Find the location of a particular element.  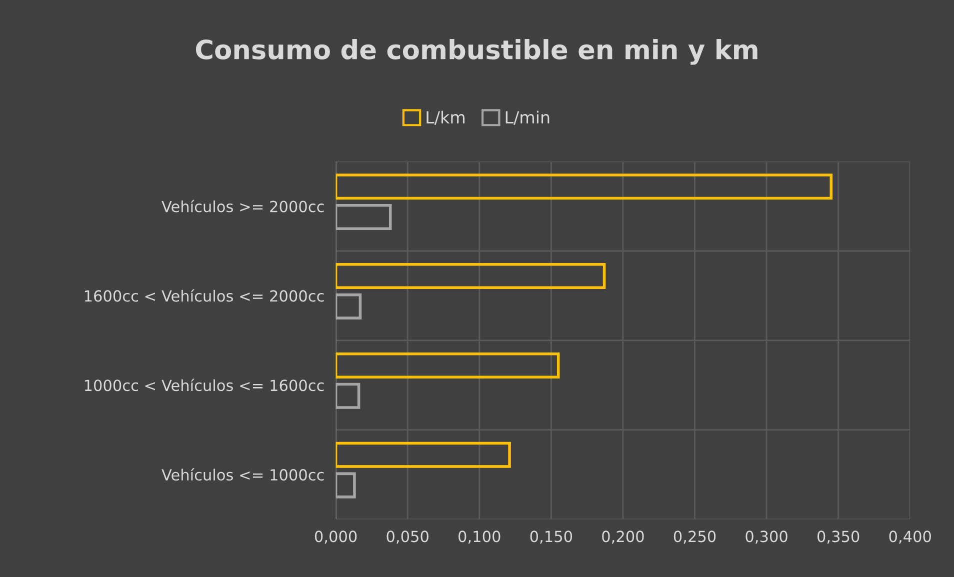

y-tick-label: 1600cc < Vehículos <= 2000cc is located at coordinates (204, 295).